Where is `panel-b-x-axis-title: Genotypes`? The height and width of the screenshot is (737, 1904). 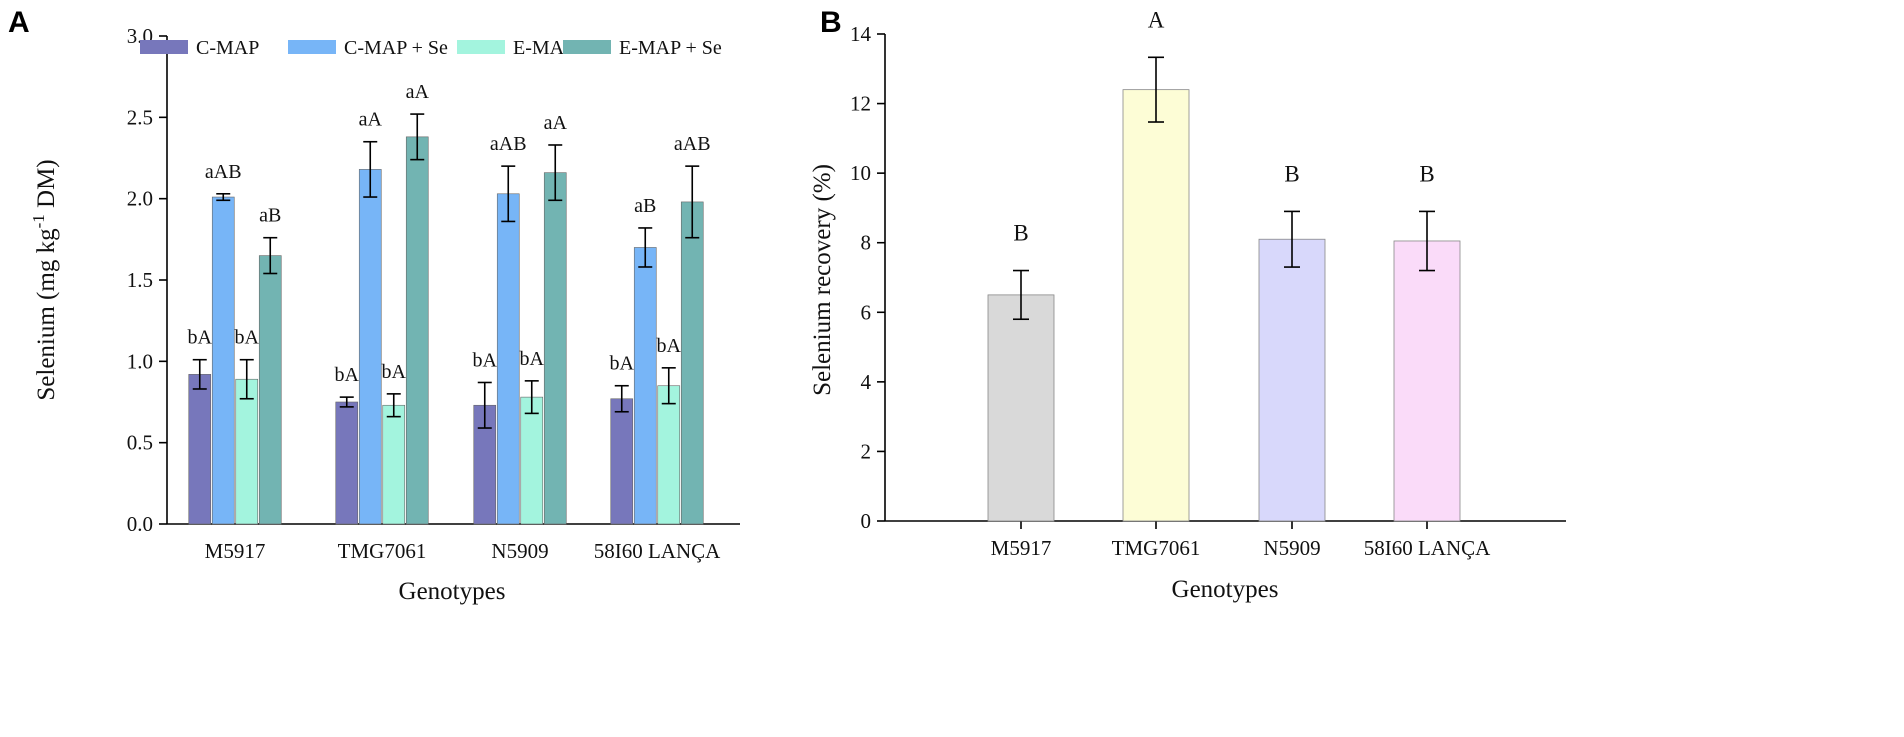 panel-b-x-axis-title: Genotypes is located at coordinates (1225, 589).